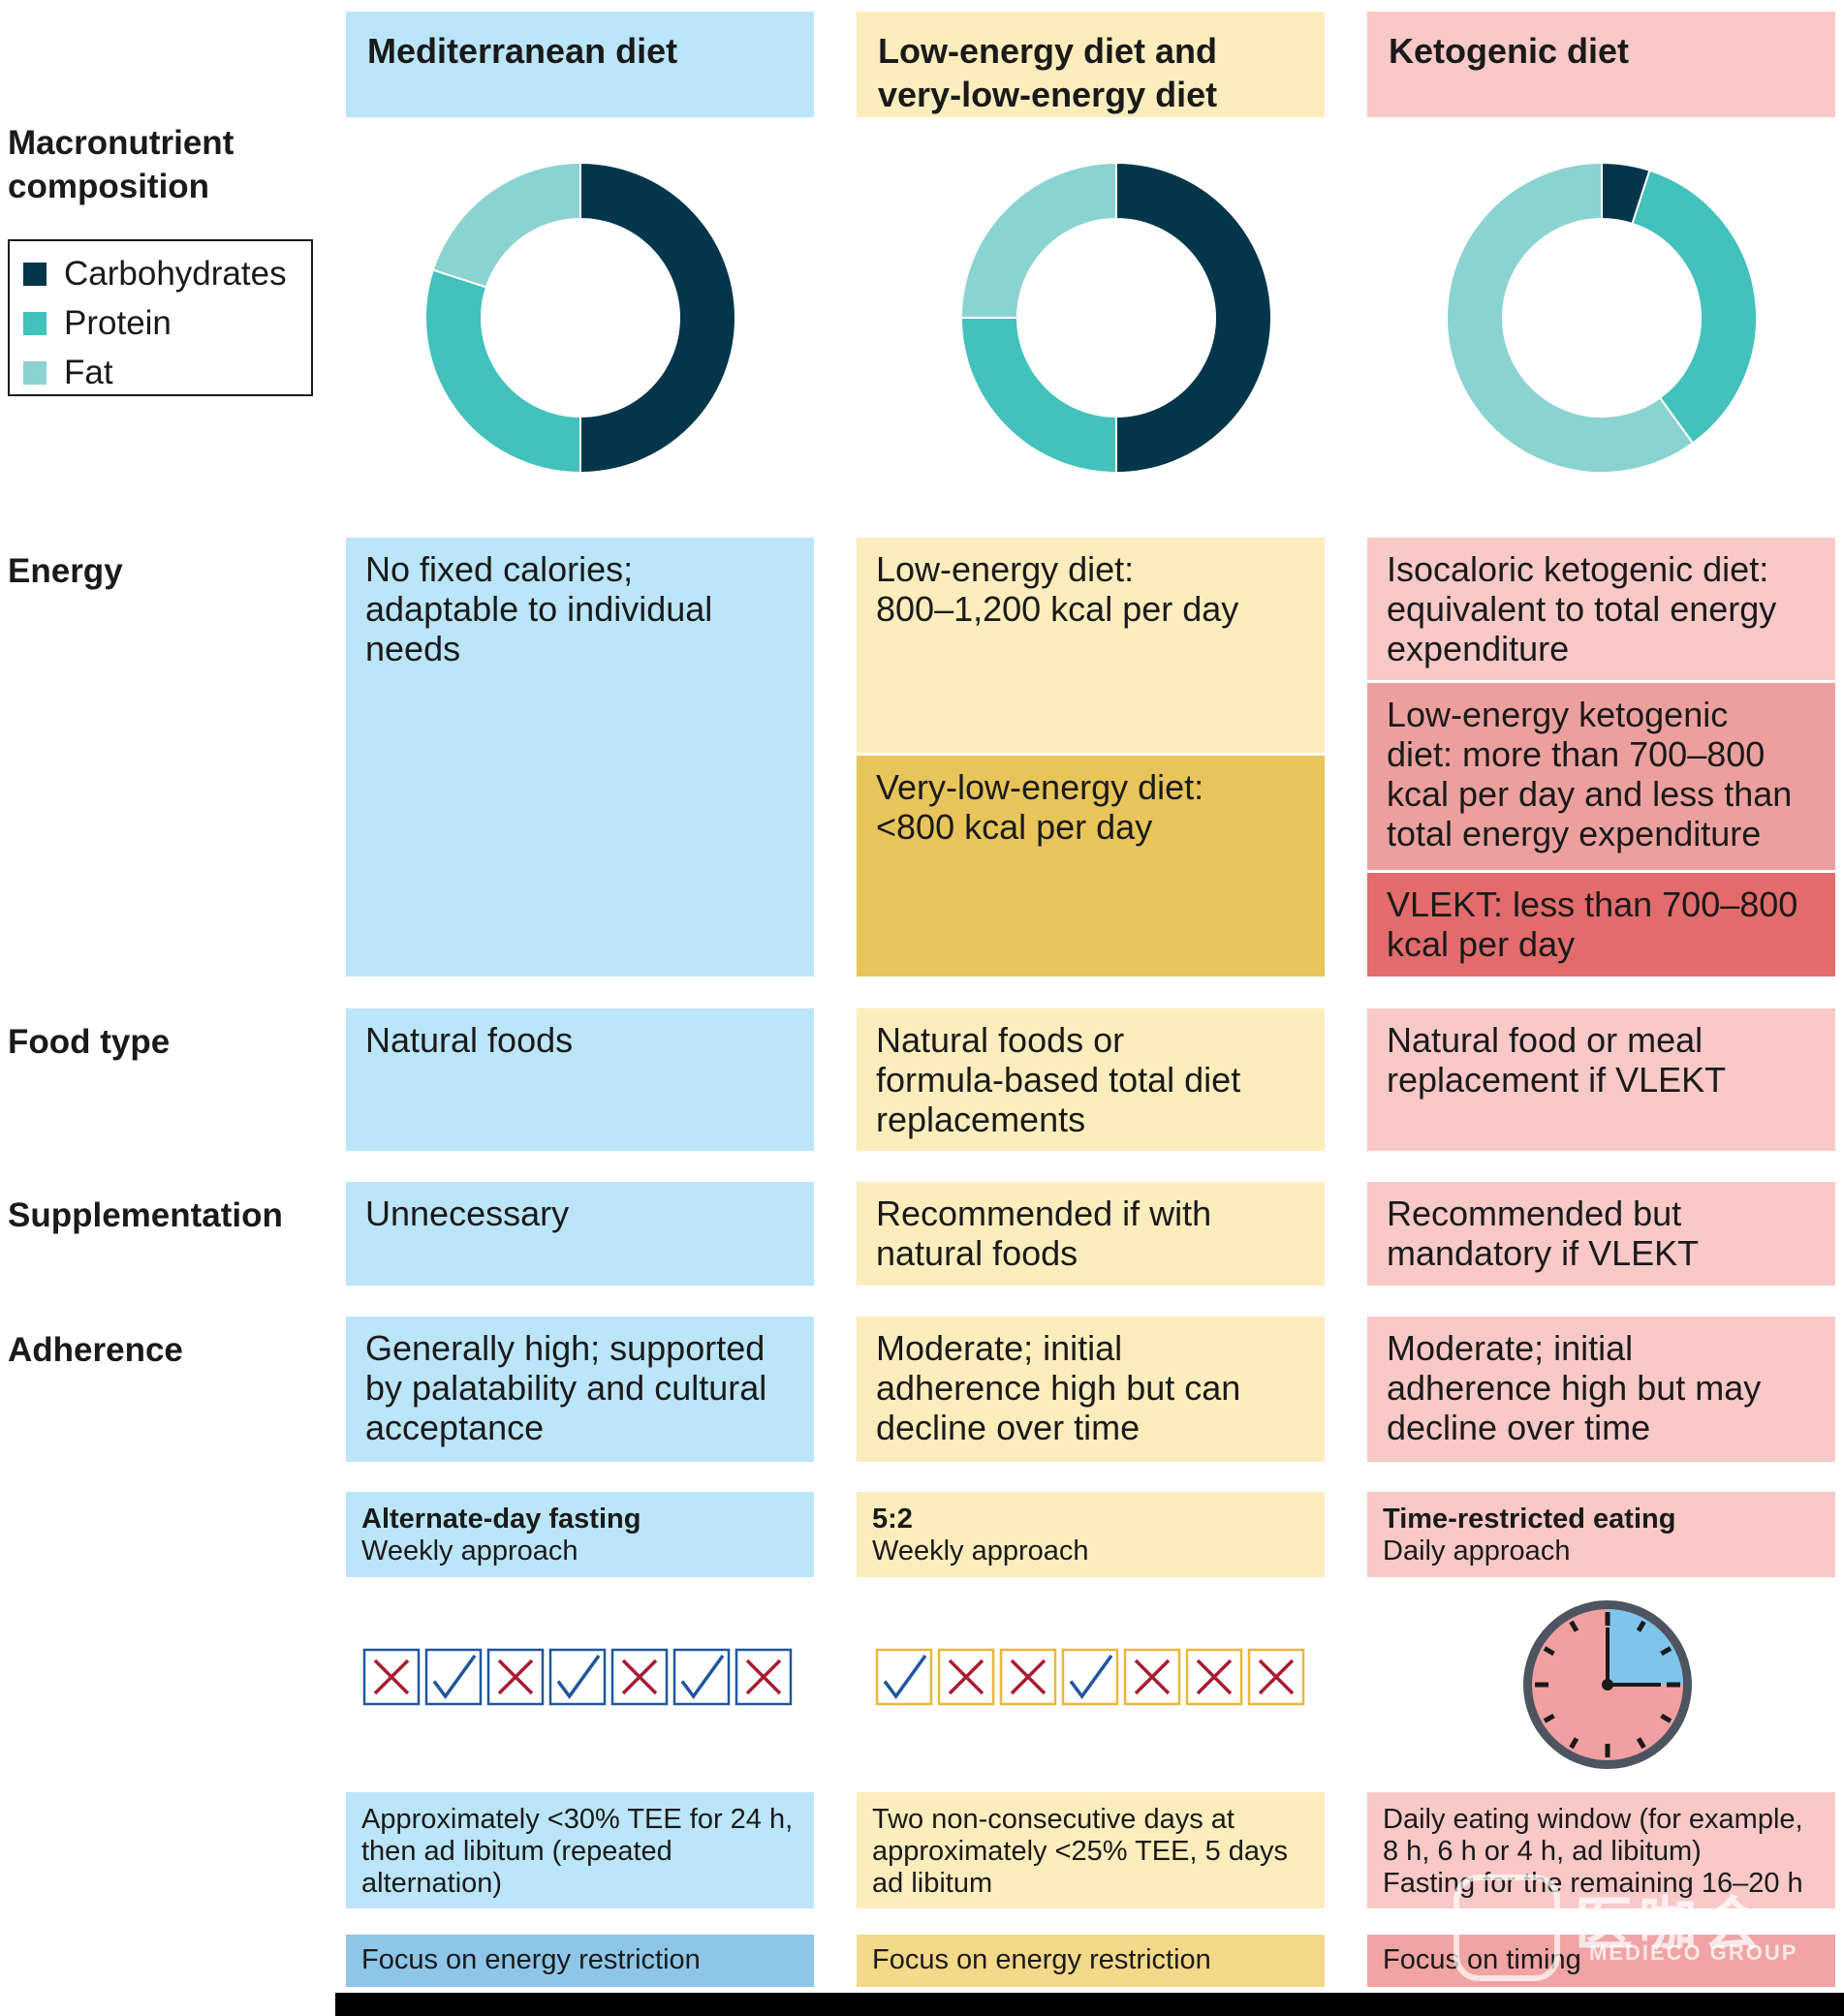 The width and height of the screenshot is (1844, 2016). Describe the element at coordinates (1601, 1534) in the screenshot. I see `fasting-header-time-restricted: Time-restricted eating Daily approach` at that location.